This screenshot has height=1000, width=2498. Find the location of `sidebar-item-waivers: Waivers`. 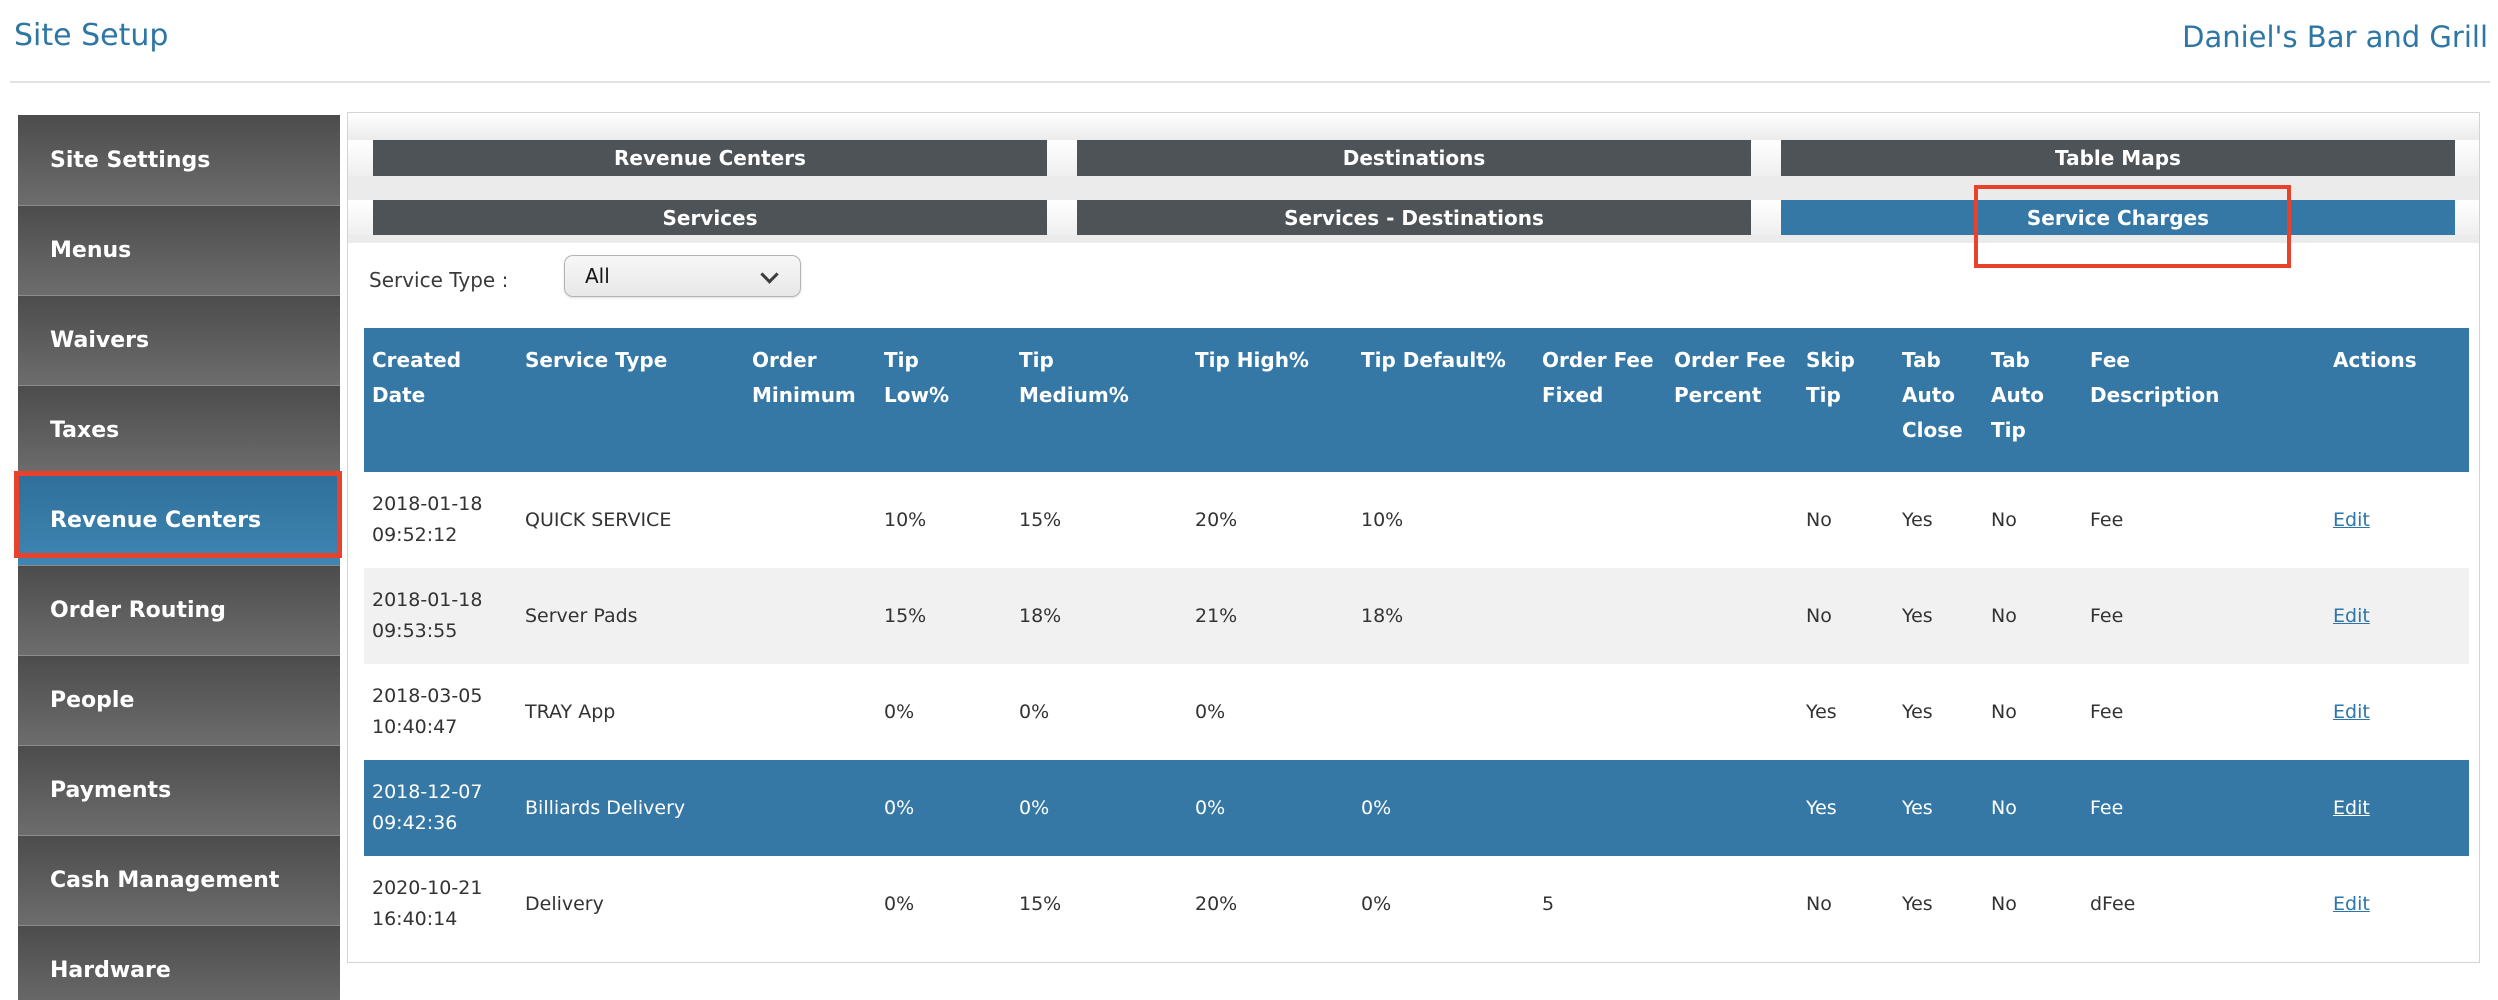

sidebar-item-waivers: Waivers is located at coordinates (179, 340).